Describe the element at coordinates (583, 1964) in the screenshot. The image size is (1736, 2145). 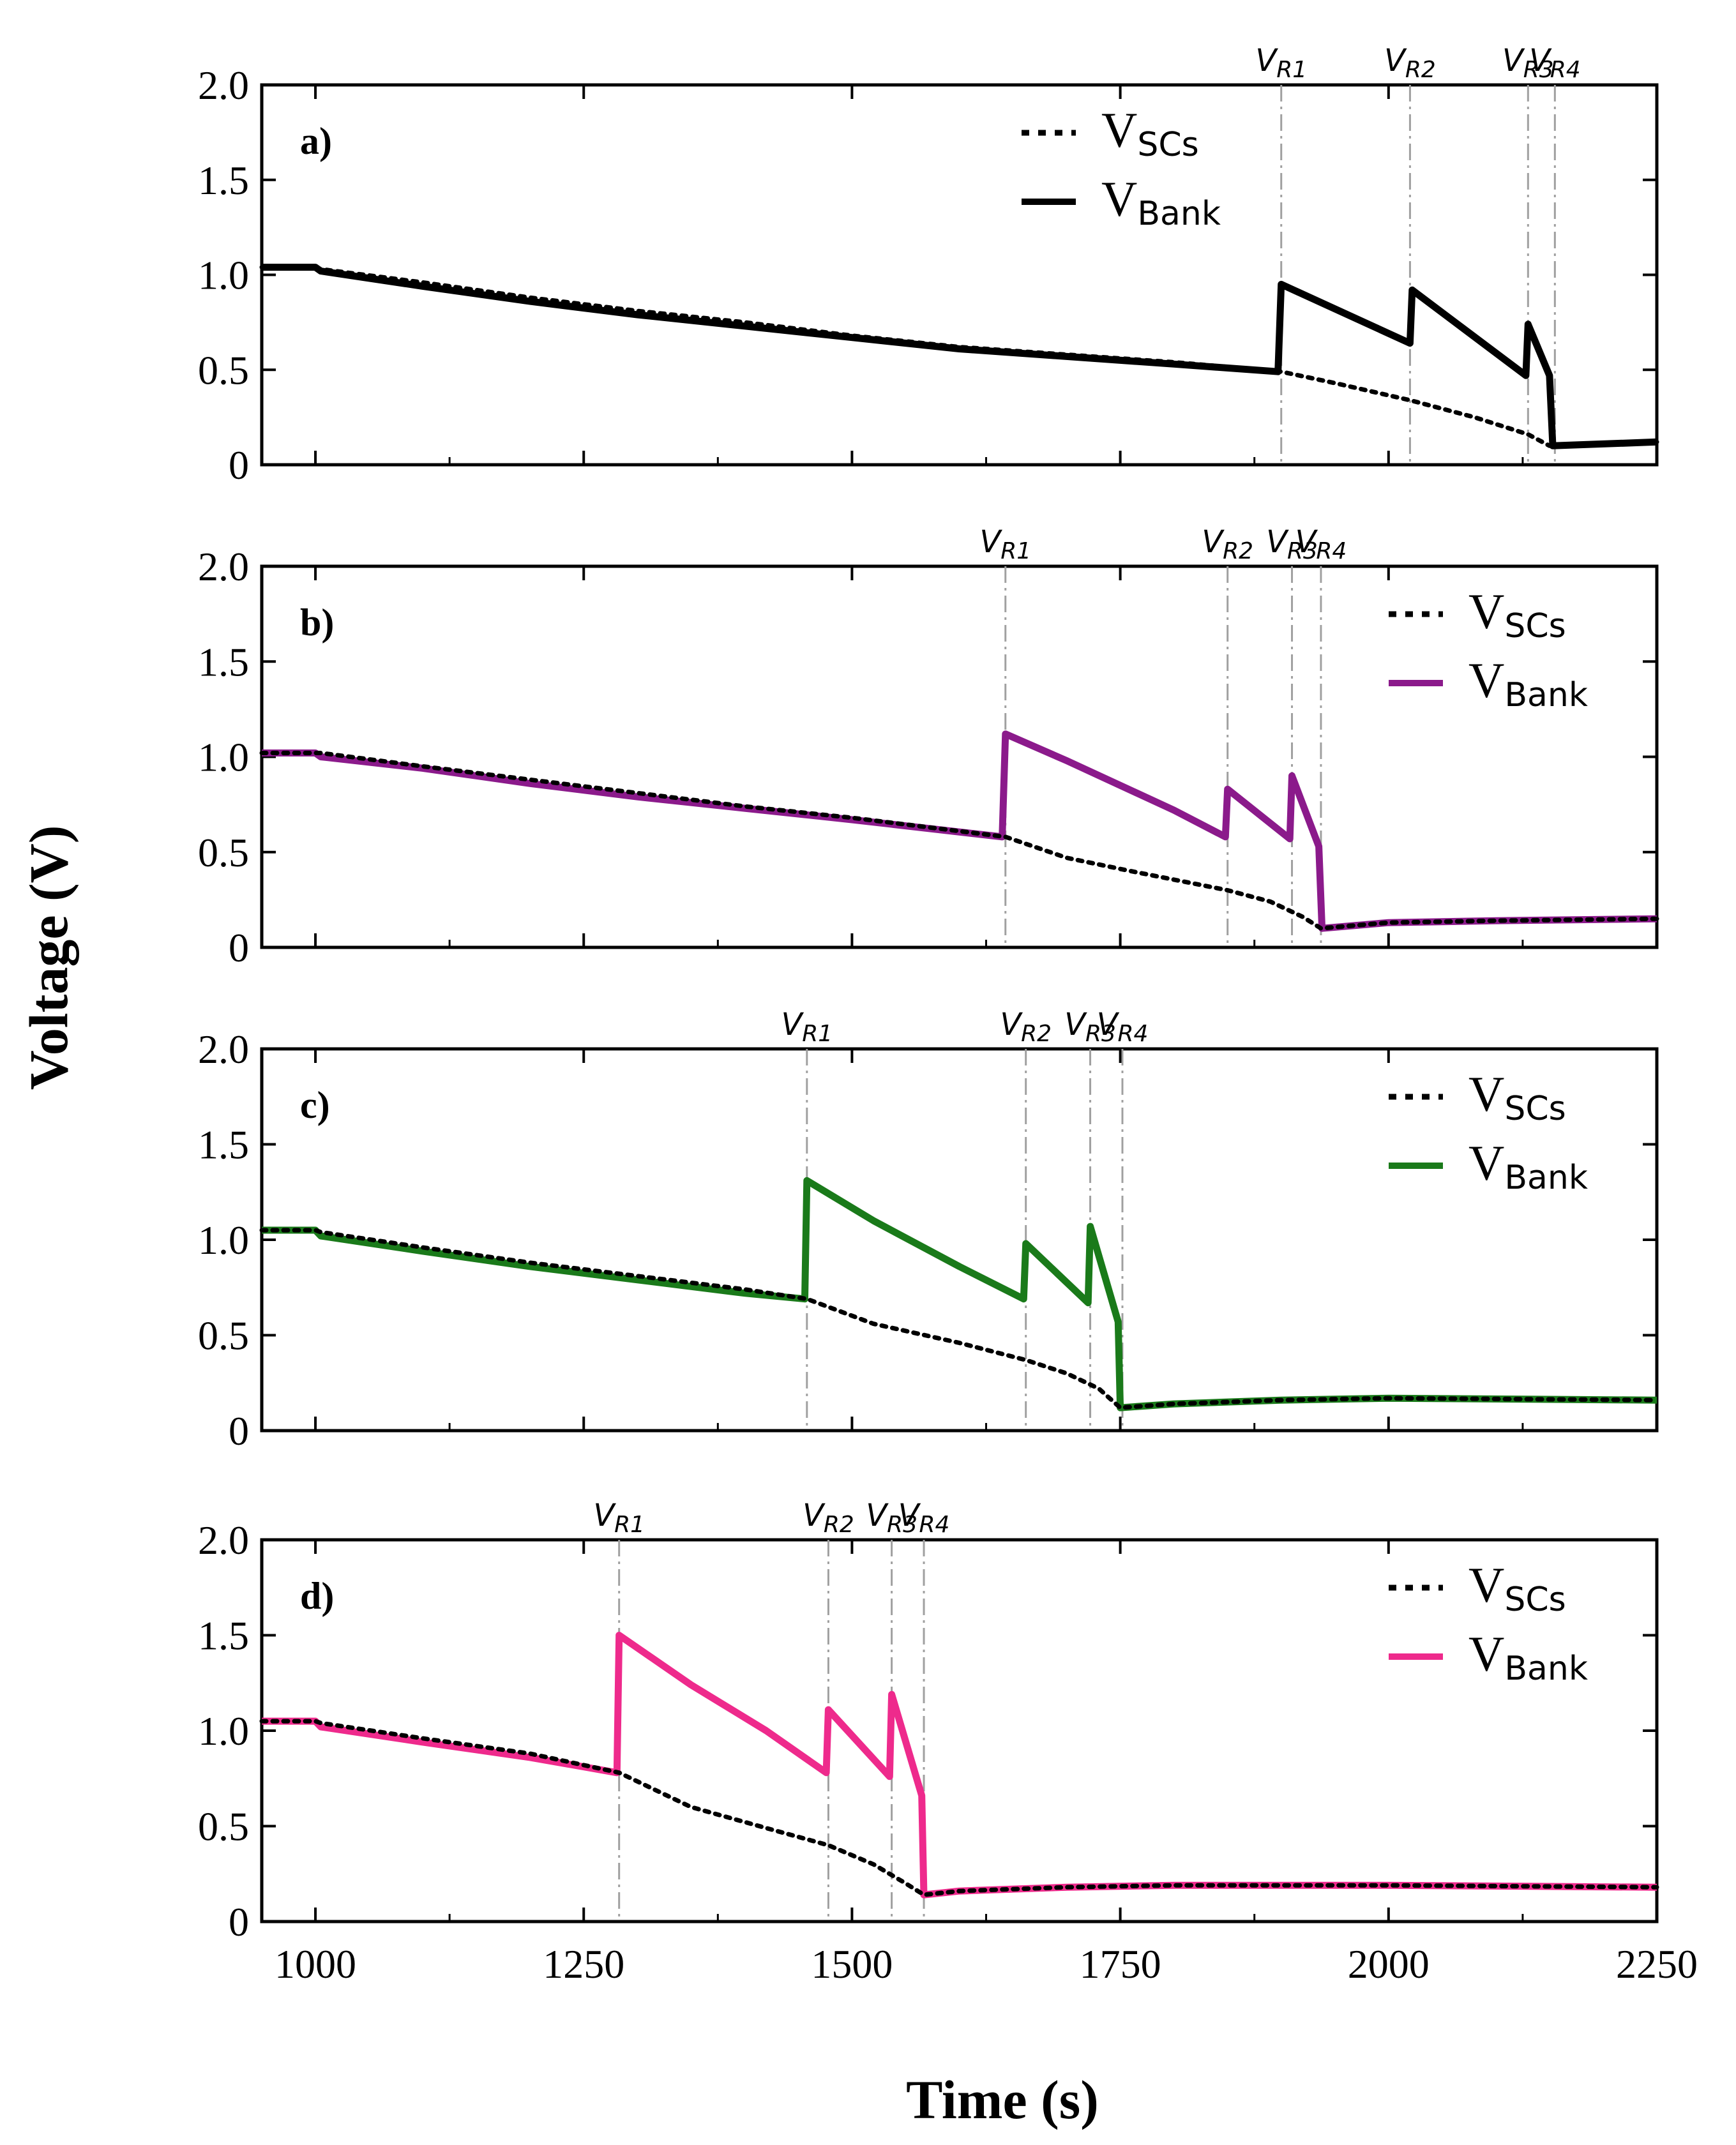
I see `x-tick-label-d: 1250` at that location.